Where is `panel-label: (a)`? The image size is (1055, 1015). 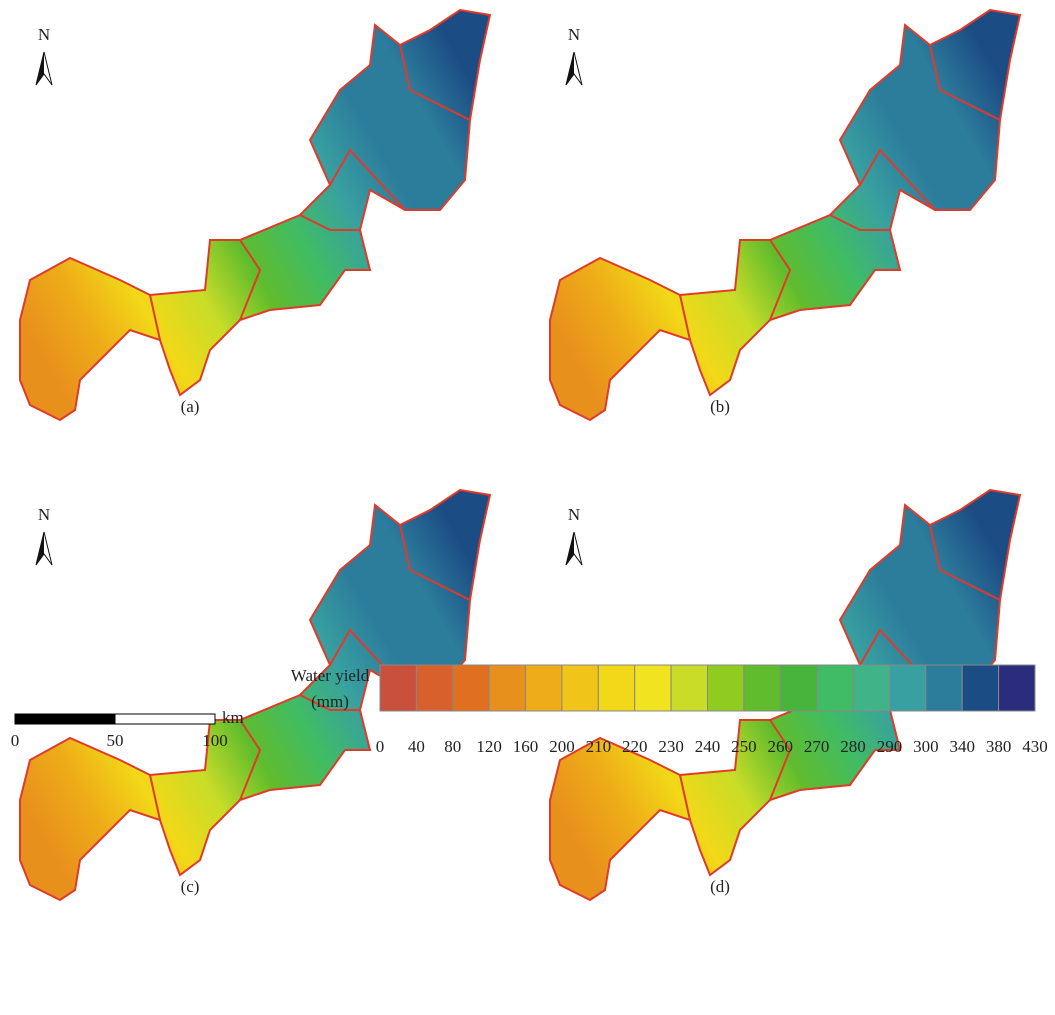
panel-label: (a) is located at coordinates (190, 406).